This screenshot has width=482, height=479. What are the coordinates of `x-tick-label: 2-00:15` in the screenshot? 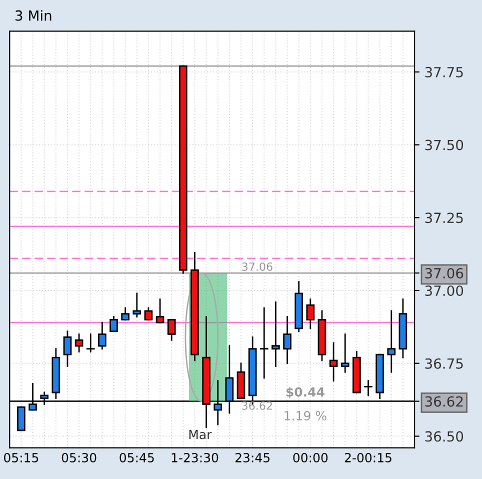 It's located at (368, 457).